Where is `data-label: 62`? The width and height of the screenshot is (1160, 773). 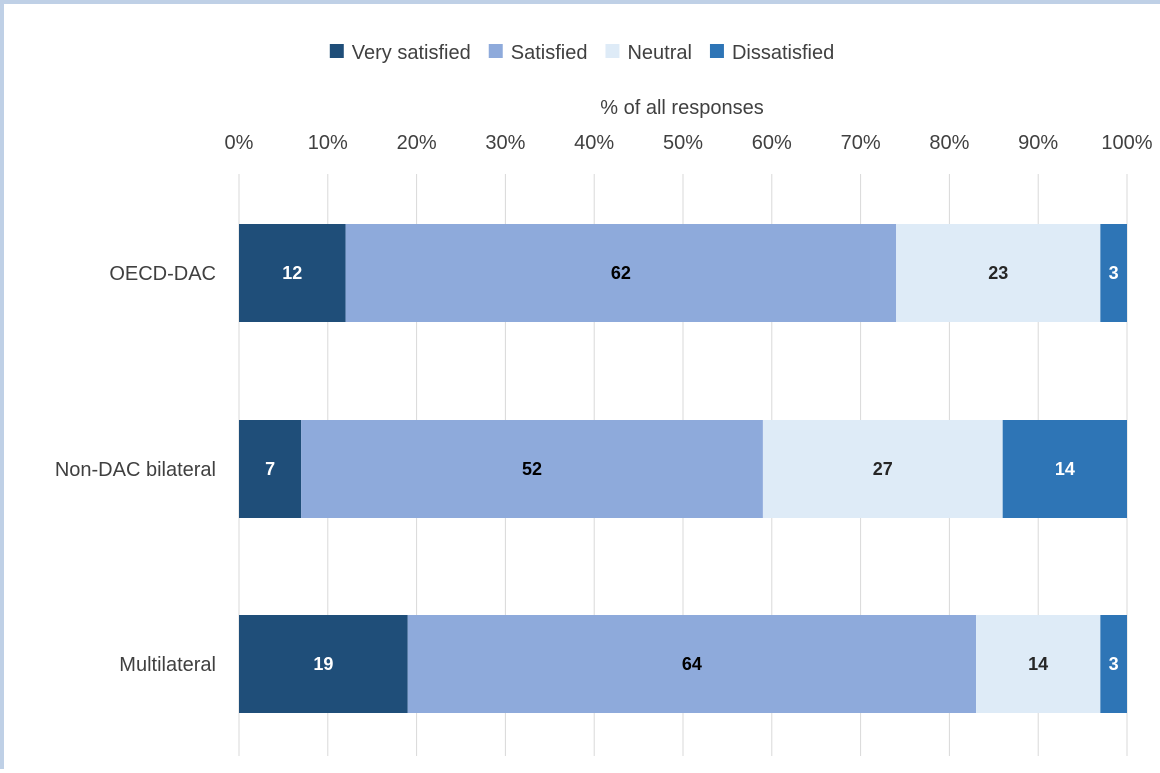 data-label: 62 is located at coordinates (621, 273).